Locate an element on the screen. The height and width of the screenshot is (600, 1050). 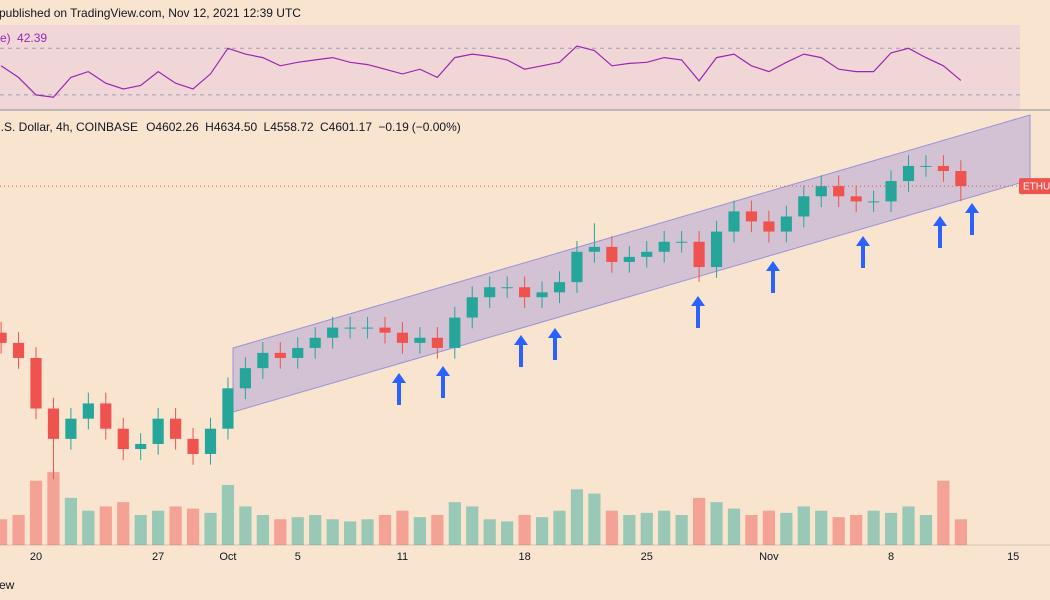
x-tick-label: 18 is located at coordinates (524, 557).